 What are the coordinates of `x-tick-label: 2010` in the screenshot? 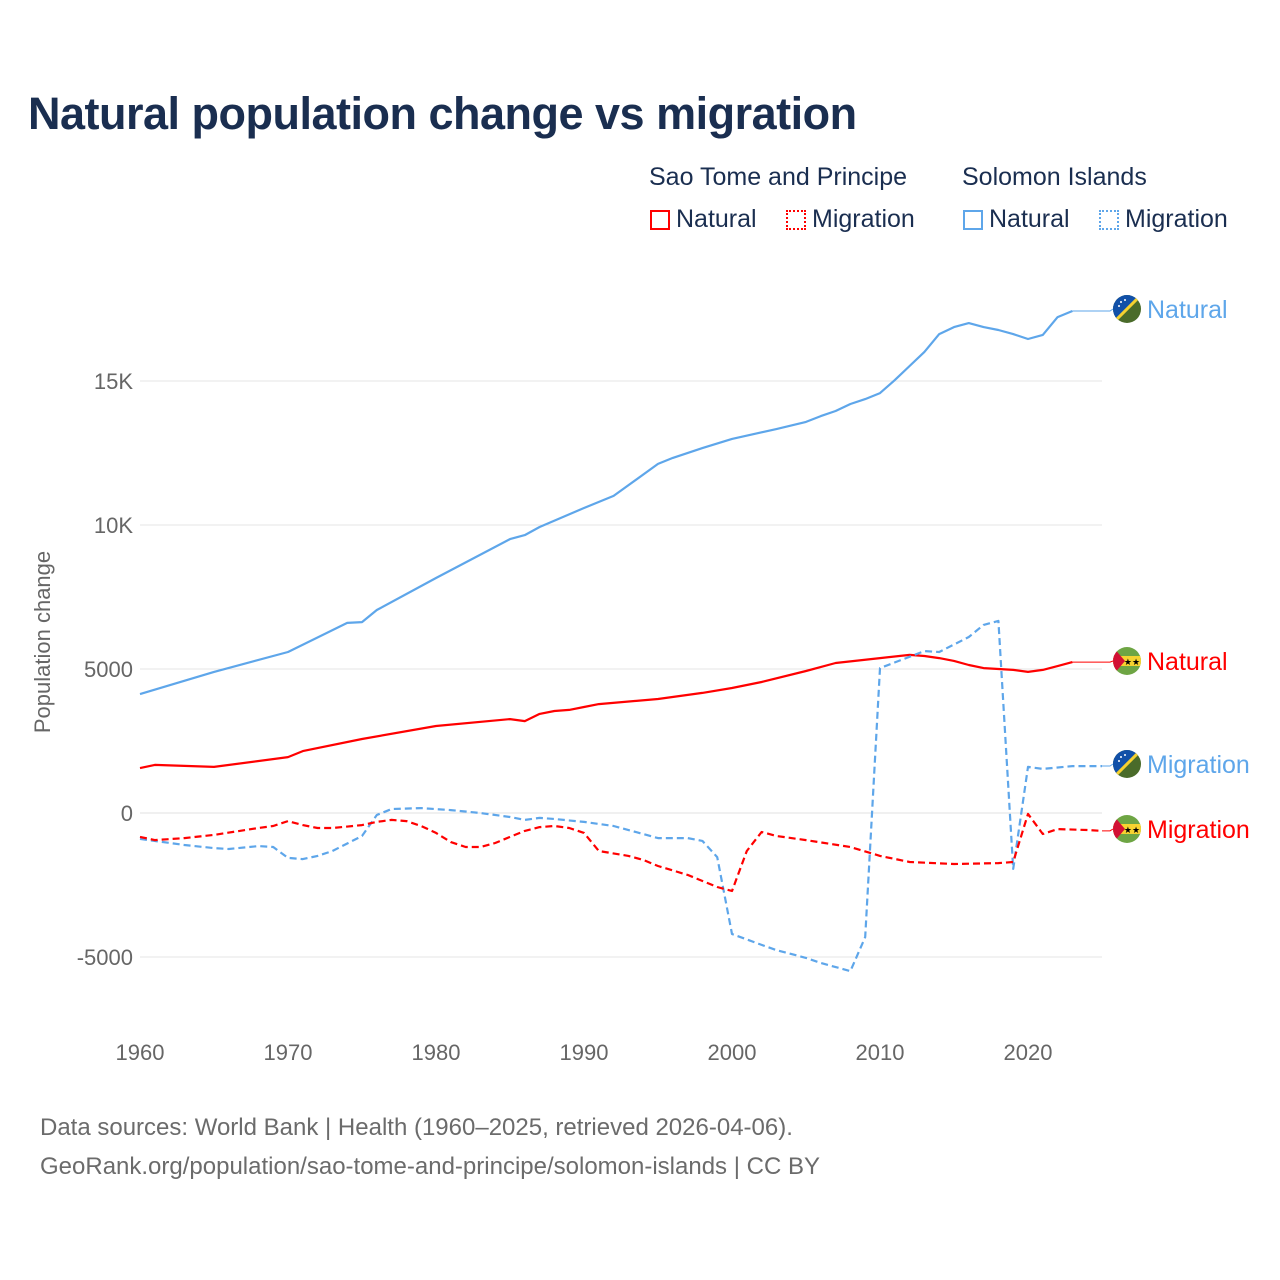 It's located at (880, 1052).